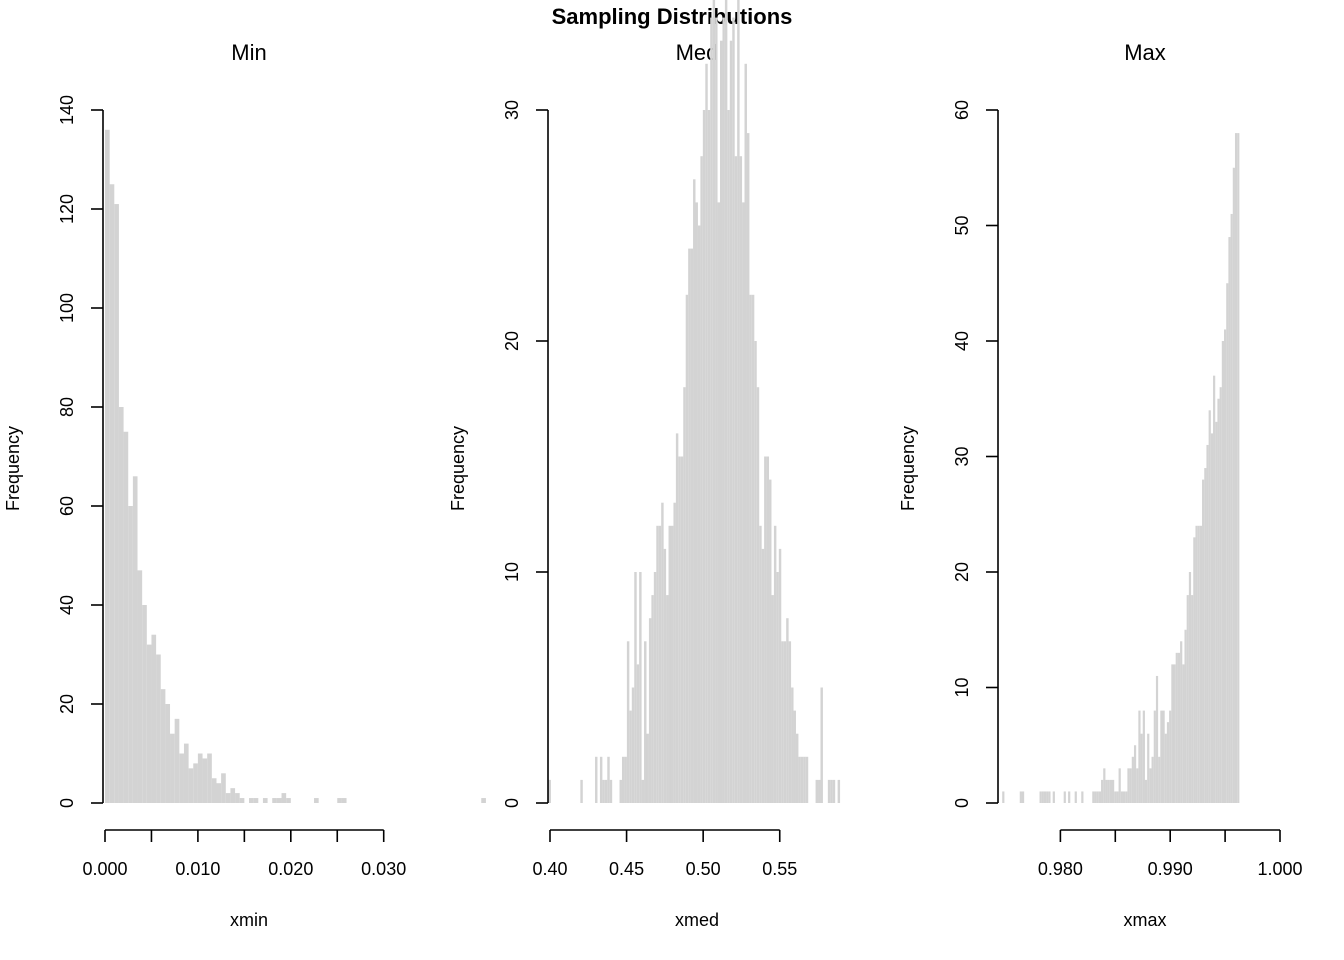 The height and width of the screenshot is (960, 1344). Describe the element at coordinates (1170, 869) in the screenshot. I see `x-tick-label: 0.990` at that location.